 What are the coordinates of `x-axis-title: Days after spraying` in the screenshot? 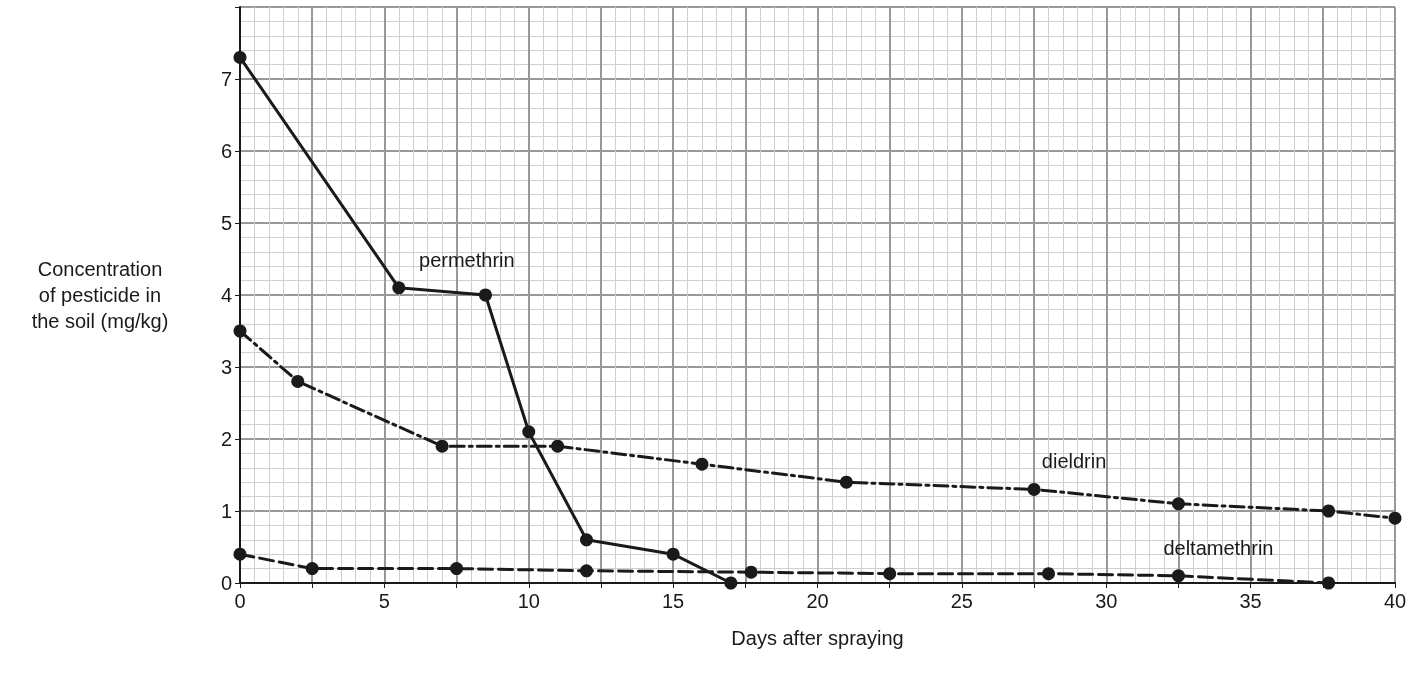 It's located at (817, 638).